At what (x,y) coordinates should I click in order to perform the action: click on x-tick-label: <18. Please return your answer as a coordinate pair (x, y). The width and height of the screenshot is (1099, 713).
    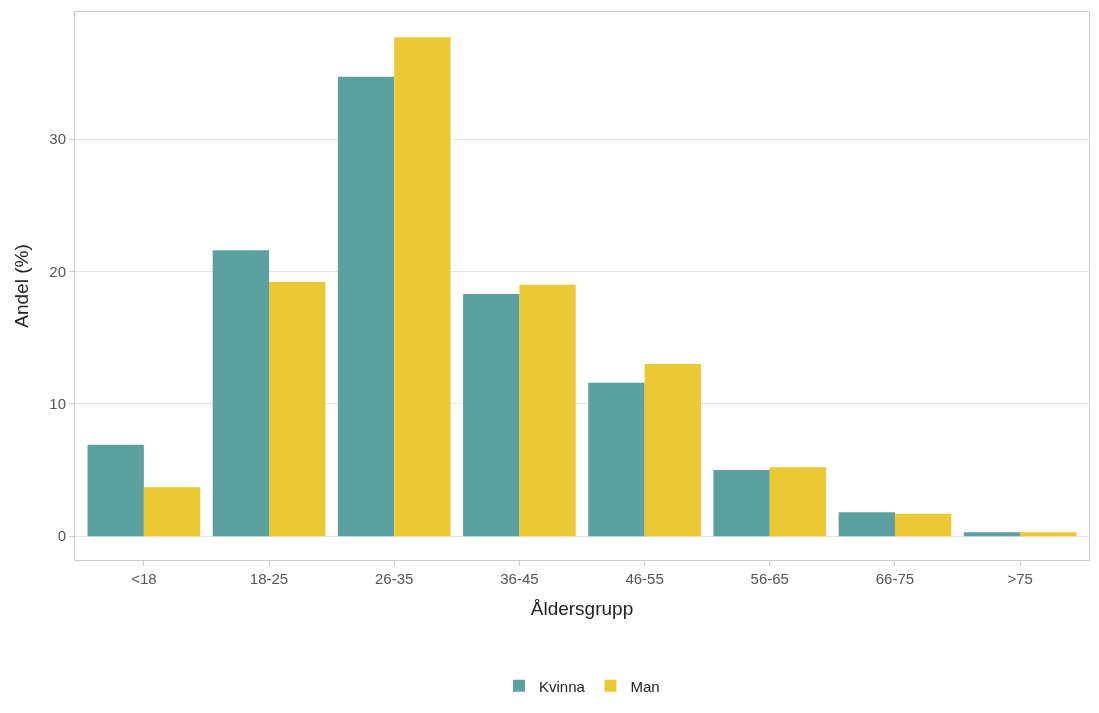
    Looking at the image, I should click on (144, 578).